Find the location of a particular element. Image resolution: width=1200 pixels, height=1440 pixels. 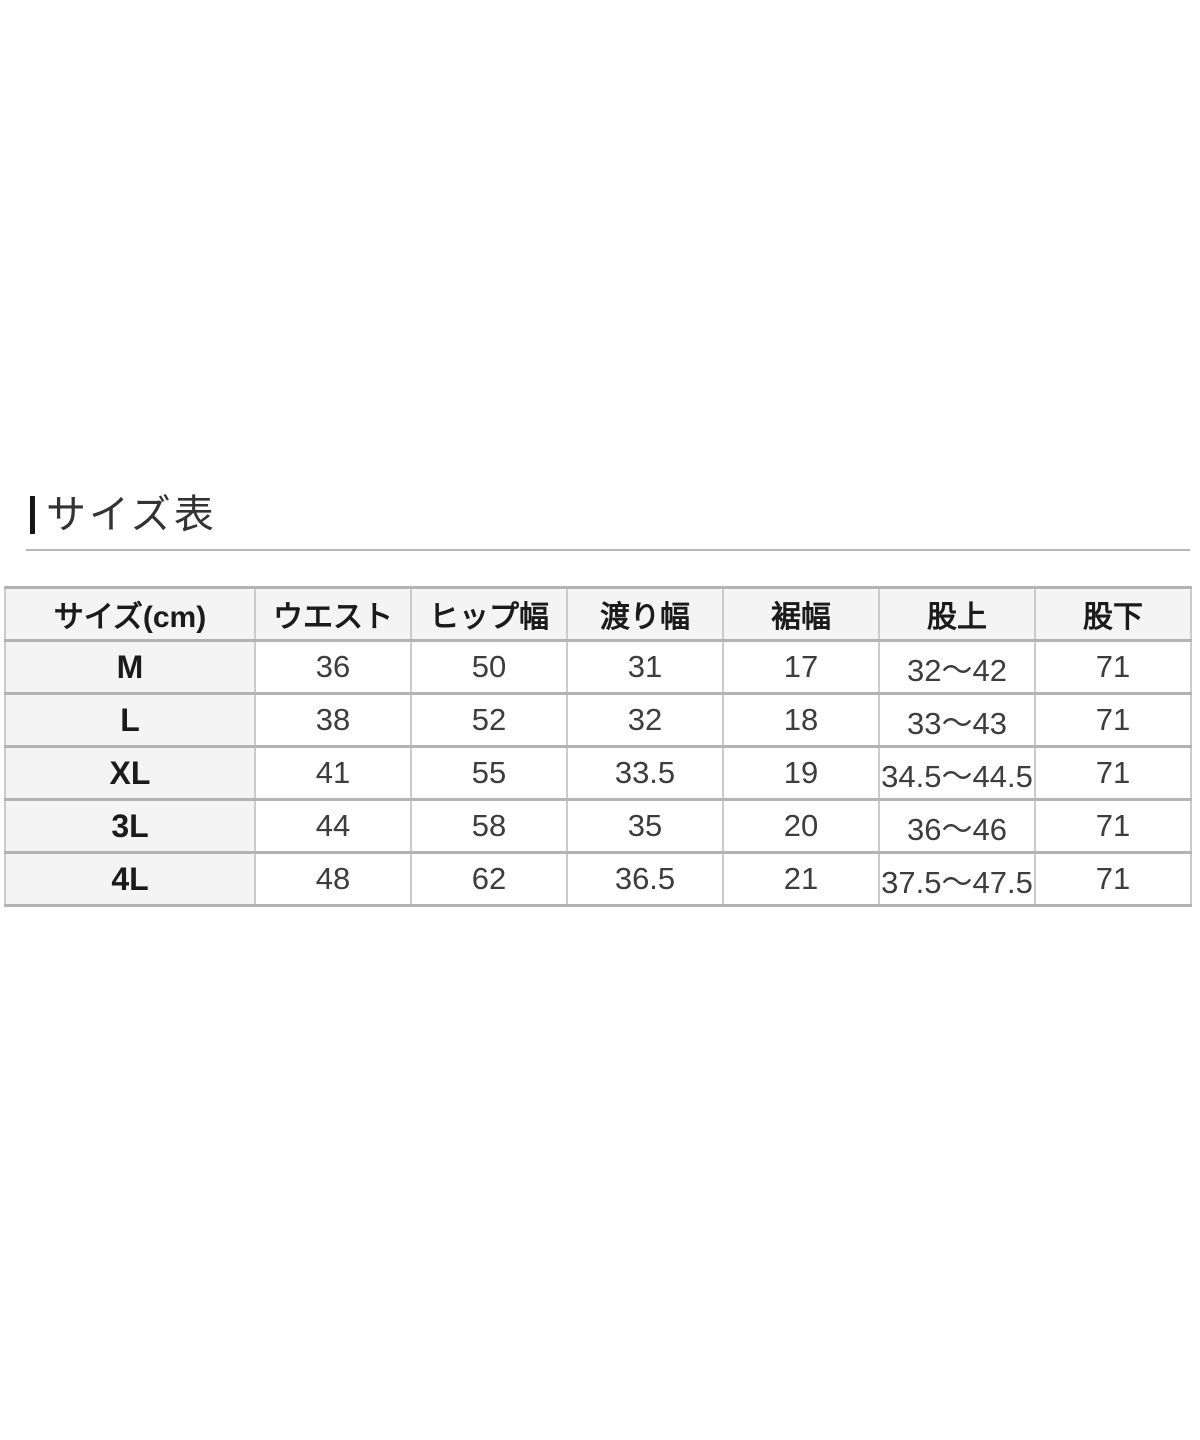

table-cell: 31 is located at coordinates (645, 667).